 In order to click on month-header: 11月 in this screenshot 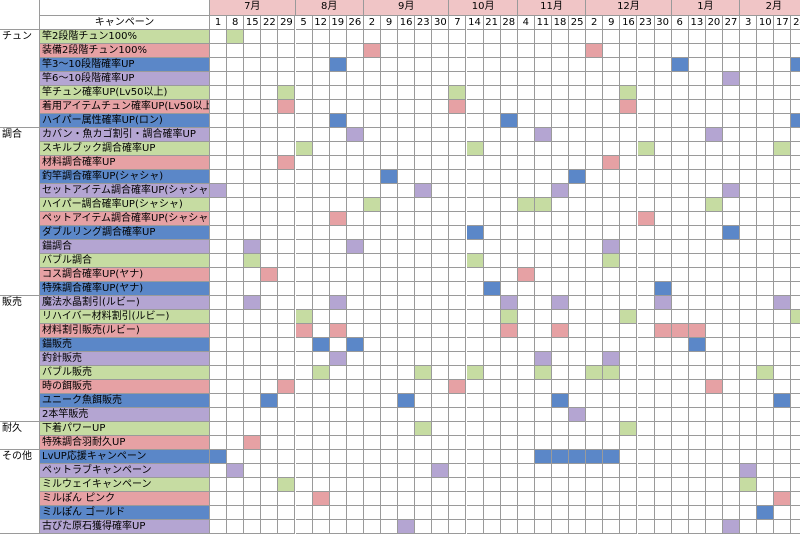, I will do `click(552, 8)`.